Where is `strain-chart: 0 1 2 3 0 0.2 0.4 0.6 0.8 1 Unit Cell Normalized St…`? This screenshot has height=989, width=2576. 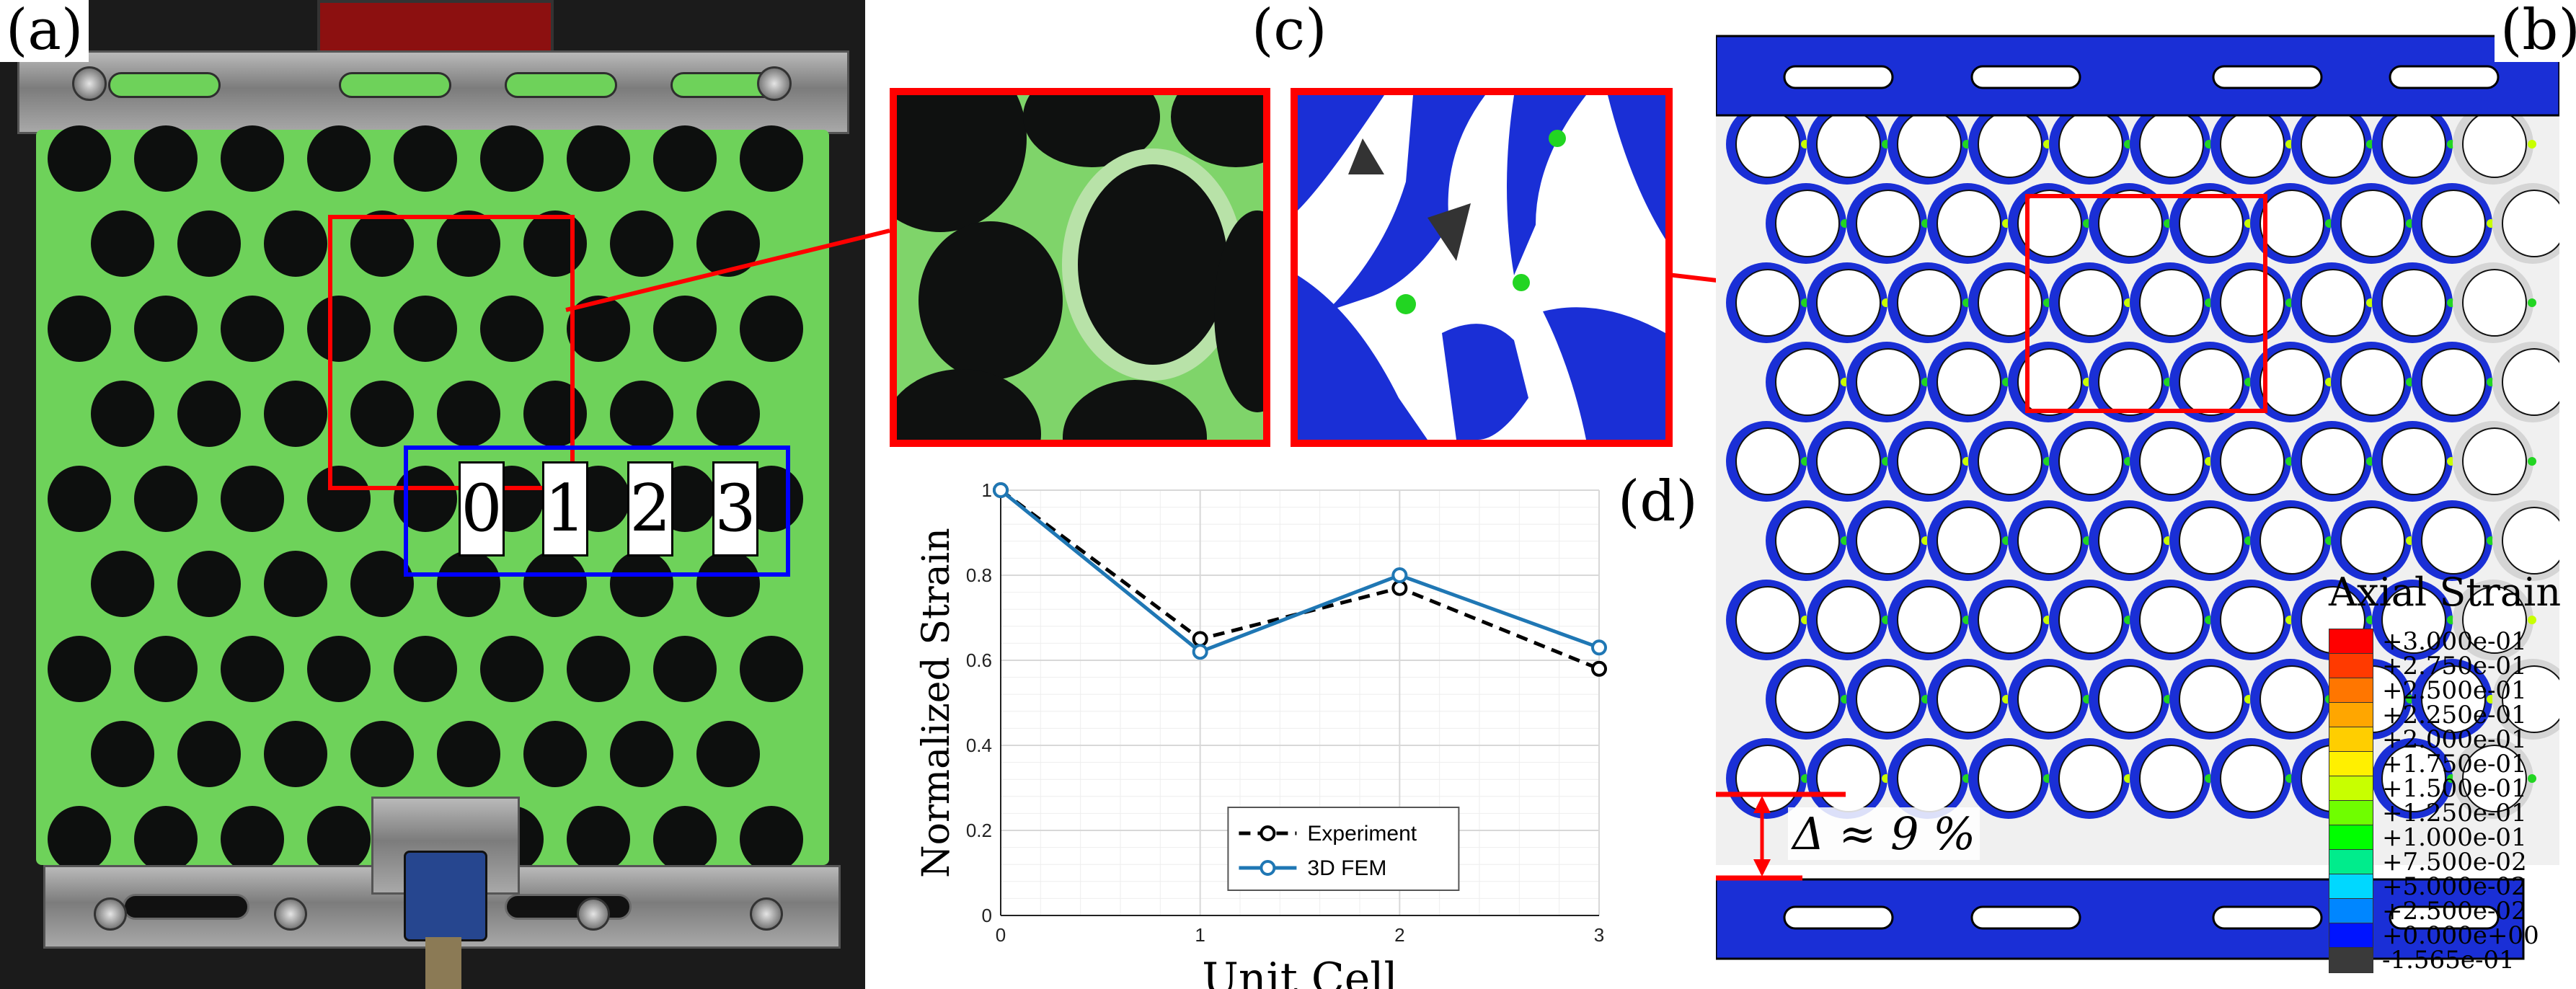 strain-chart: 0 1 2 3 0 0.2 0.4 0.6 0.8 1 Unit Cell Normalized St… is located at coordinates (1261, 734).